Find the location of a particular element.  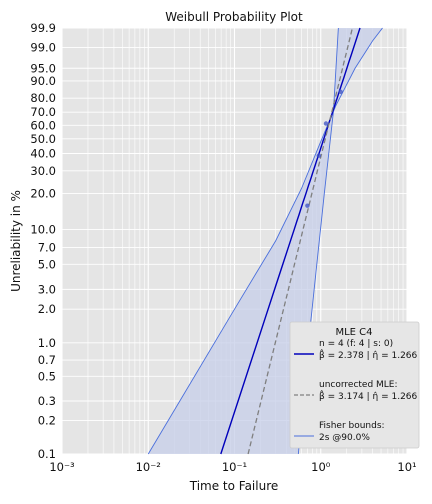

y-tick-label: 1.0 is located at coordinates (47, 343).